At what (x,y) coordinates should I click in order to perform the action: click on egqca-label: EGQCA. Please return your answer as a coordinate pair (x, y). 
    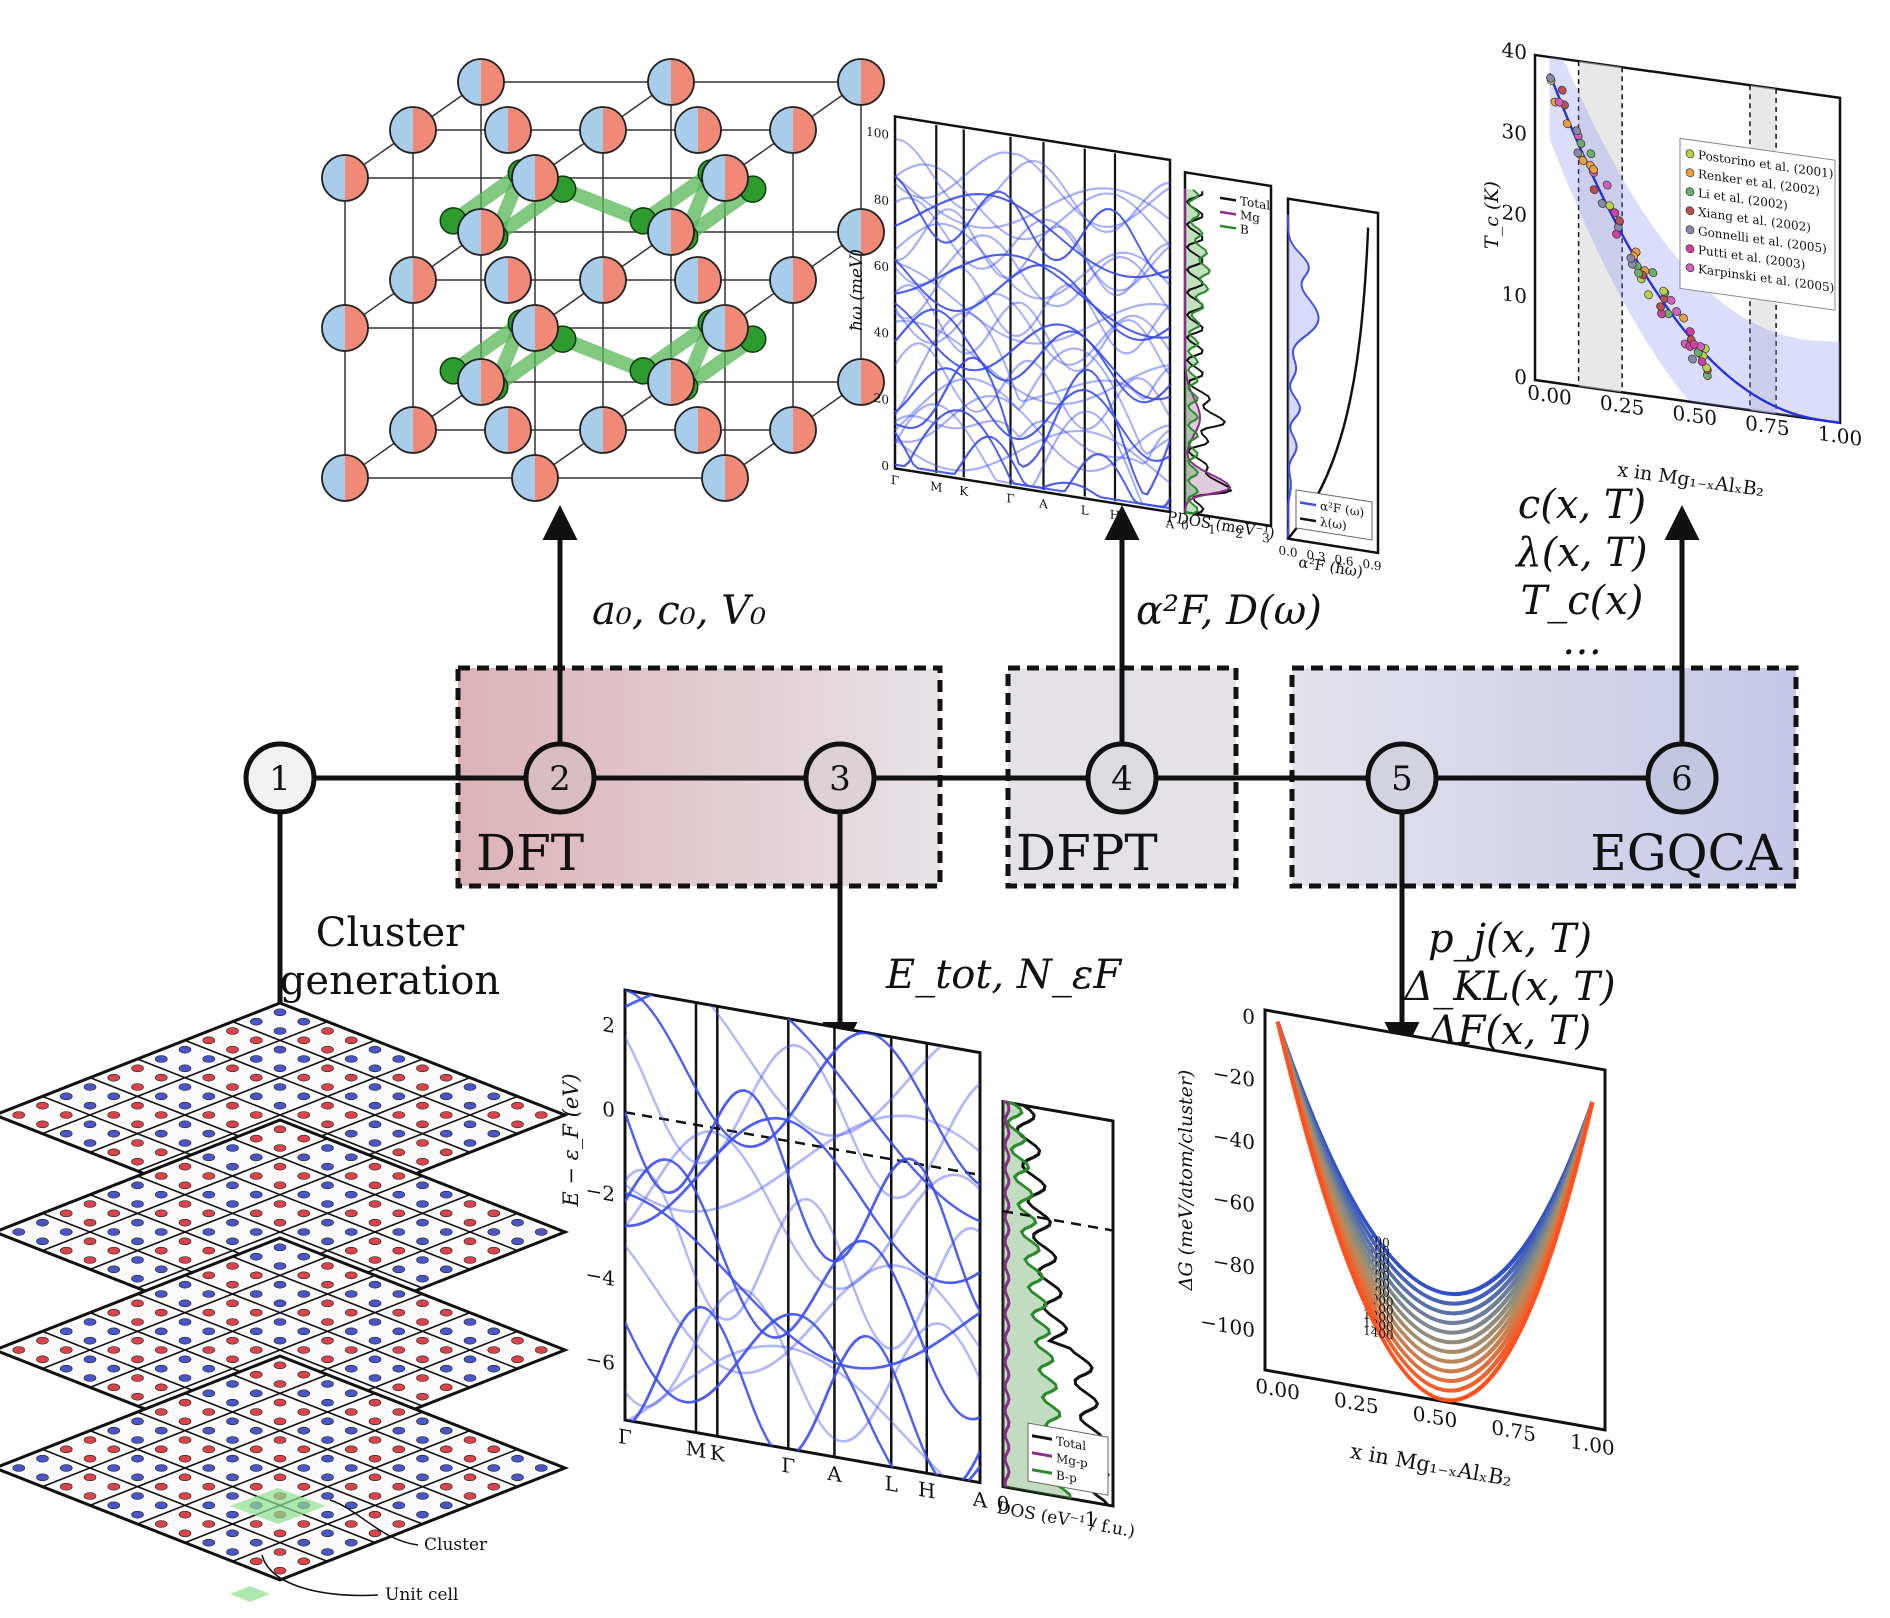
    Looking at the image, I should click on (1686, 853).